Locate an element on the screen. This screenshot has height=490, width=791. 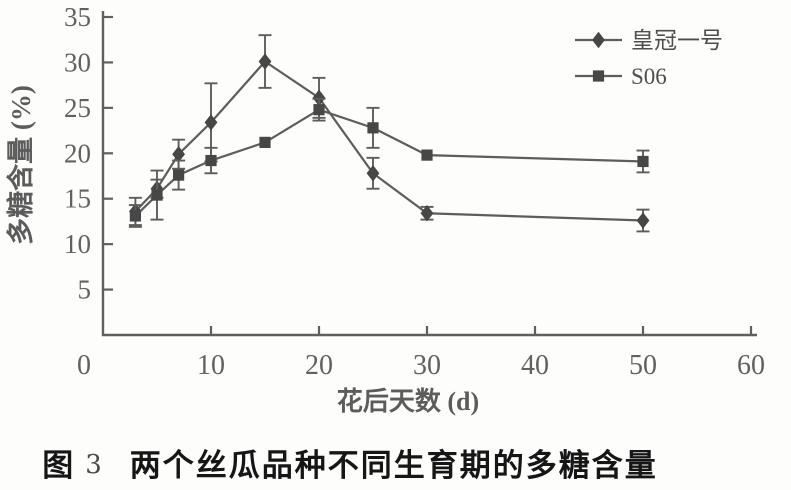
y-tick-label: 5 is located at coordinates (85, 290).